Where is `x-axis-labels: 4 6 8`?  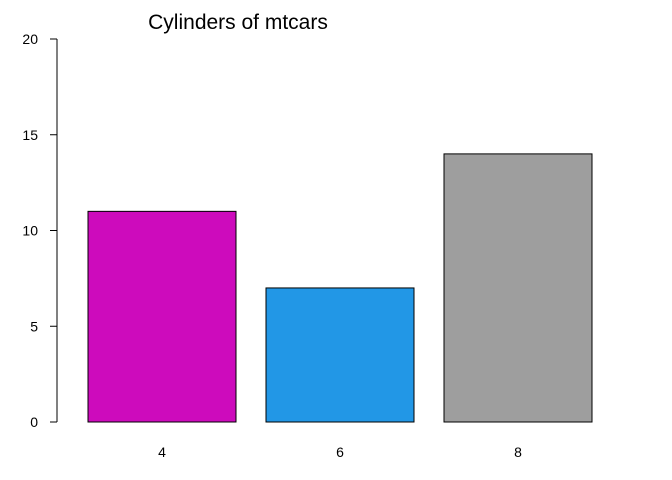 x-axis-labels: 4 6 8 is located at coordinates (340, 452).